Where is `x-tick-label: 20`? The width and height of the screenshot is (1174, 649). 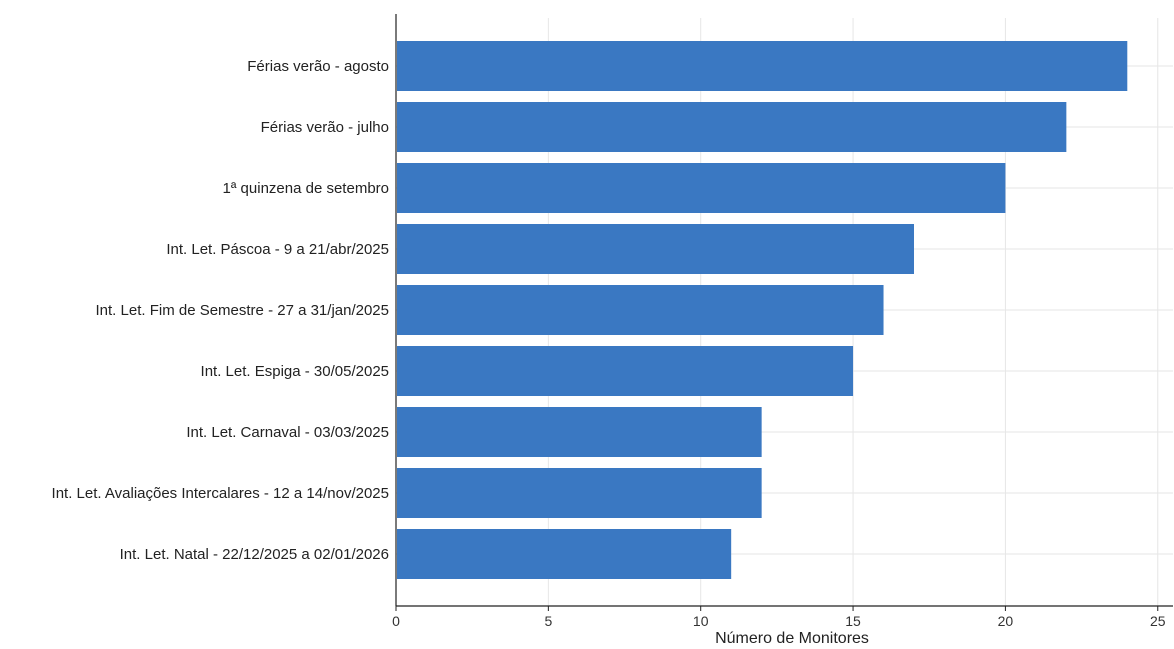 x-tick-label: 20 is located at coordinates (1006, 621).